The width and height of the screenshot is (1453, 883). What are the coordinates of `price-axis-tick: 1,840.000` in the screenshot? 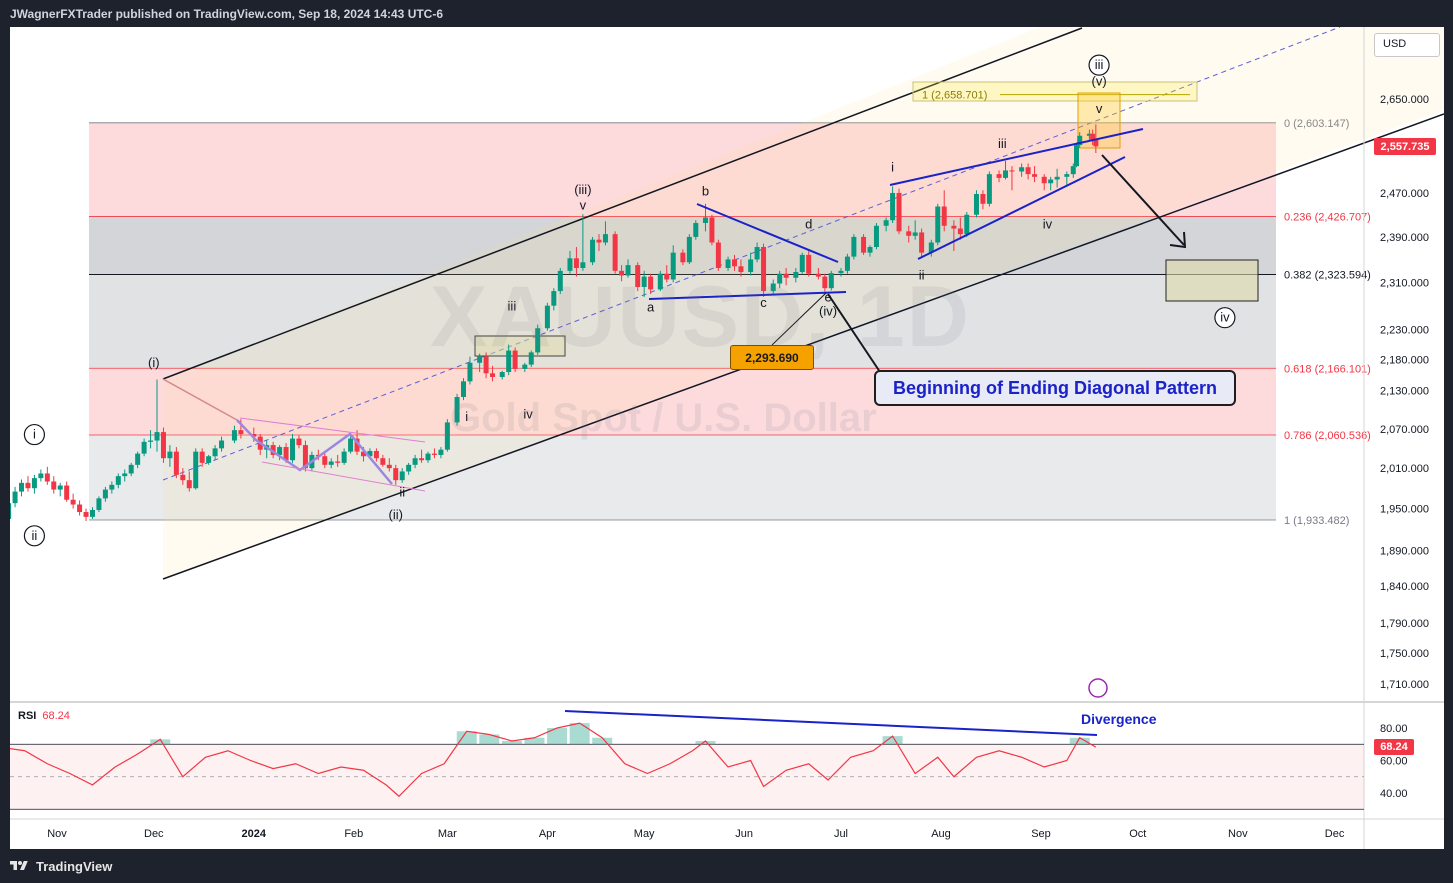 It's located at (1404, 587).